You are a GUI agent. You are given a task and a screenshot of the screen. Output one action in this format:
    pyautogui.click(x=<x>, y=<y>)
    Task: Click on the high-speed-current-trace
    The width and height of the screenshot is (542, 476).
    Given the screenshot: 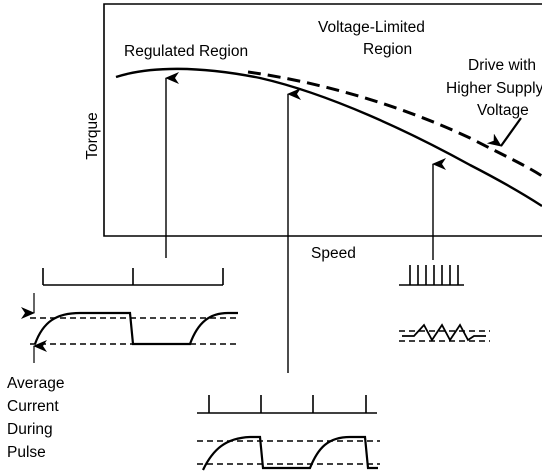 What is the action you would take?
    pyautogui.click(x=444, y=332)
    